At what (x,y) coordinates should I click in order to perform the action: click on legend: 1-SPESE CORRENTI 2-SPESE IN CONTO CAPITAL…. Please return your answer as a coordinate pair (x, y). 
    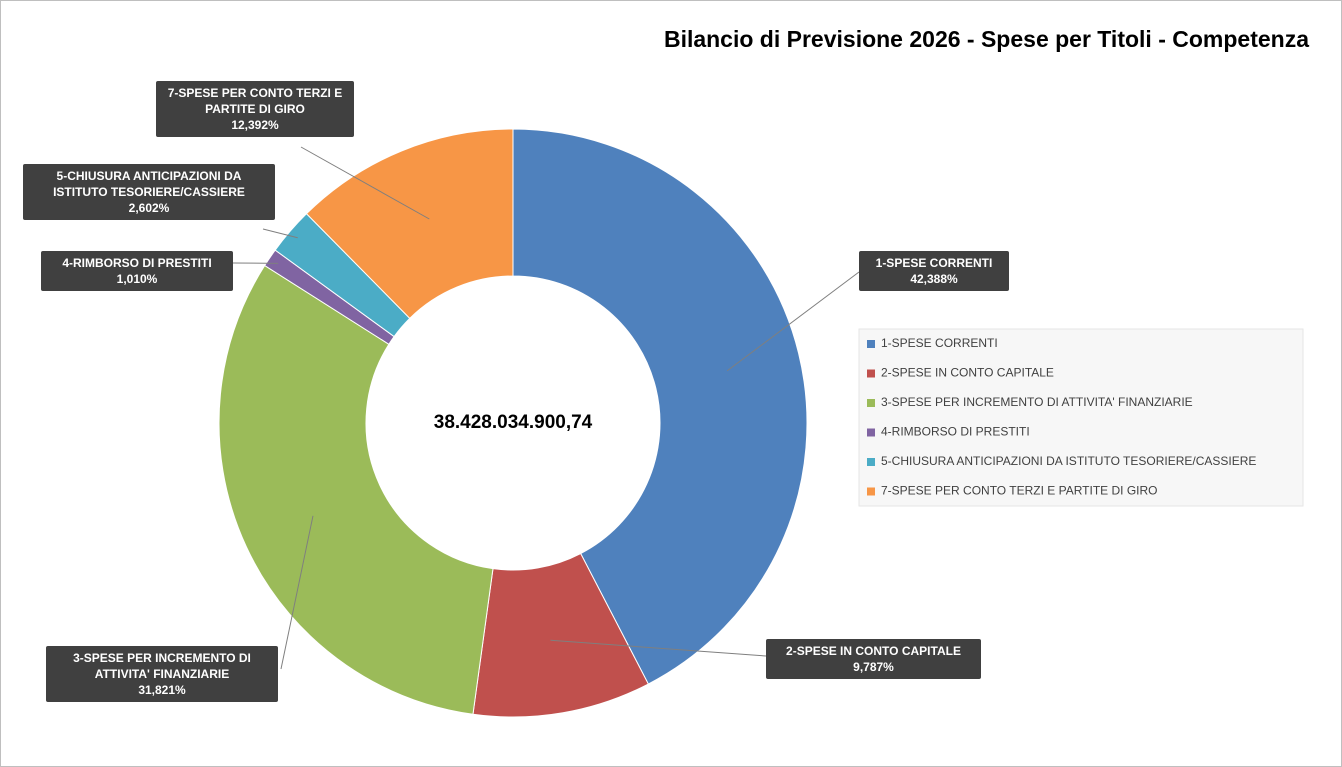
    Looking at the image, I should click on (1081, 417).